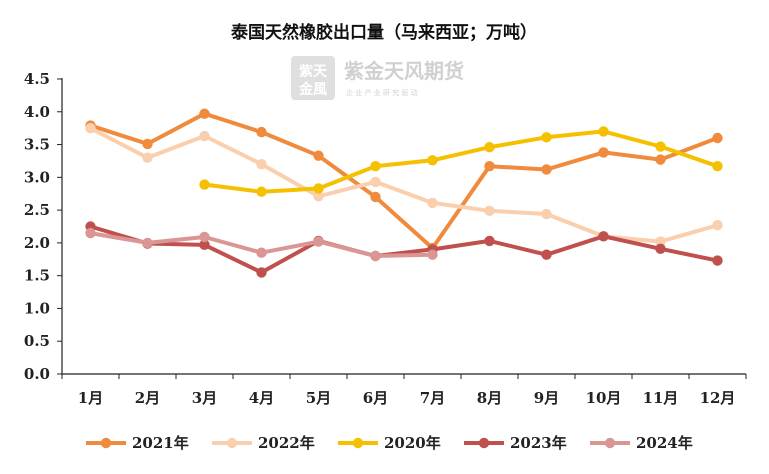  I want to click on series-2023年, so click(404, 249).